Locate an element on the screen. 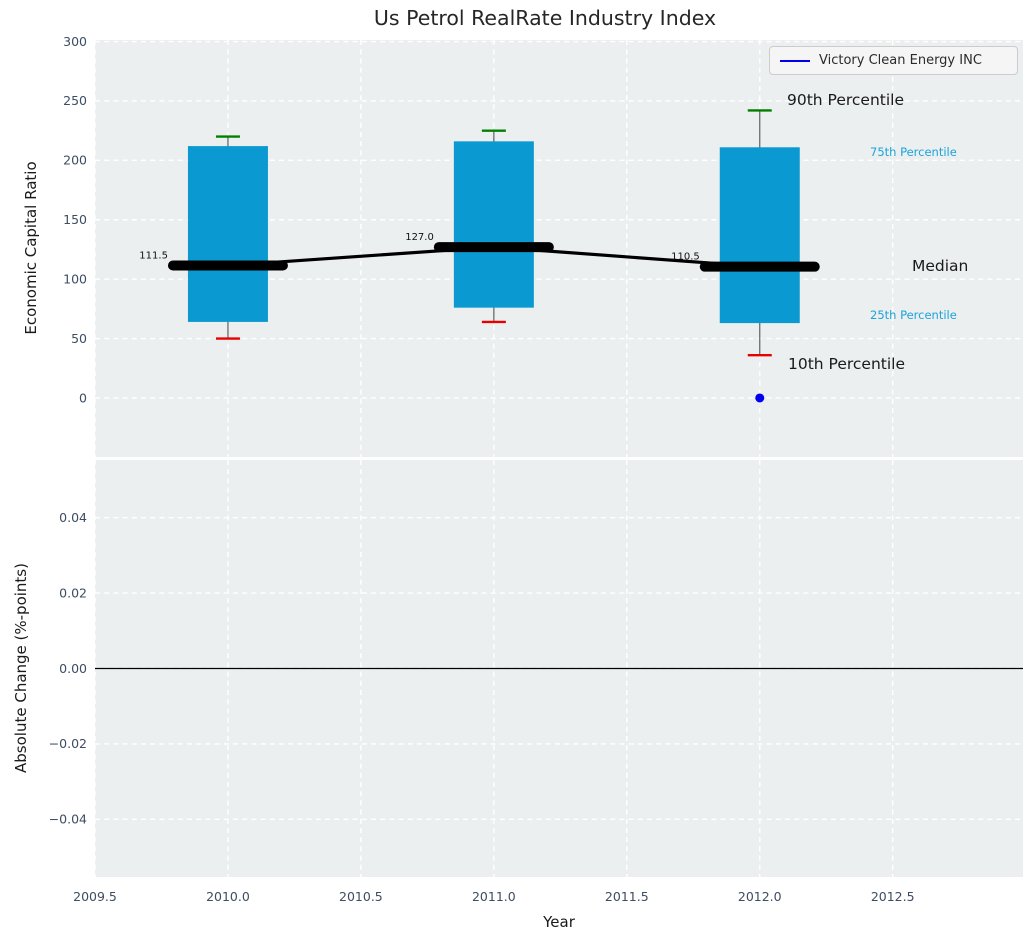  x-tick-label: 2009.5 is located at coordinates (95, 896).